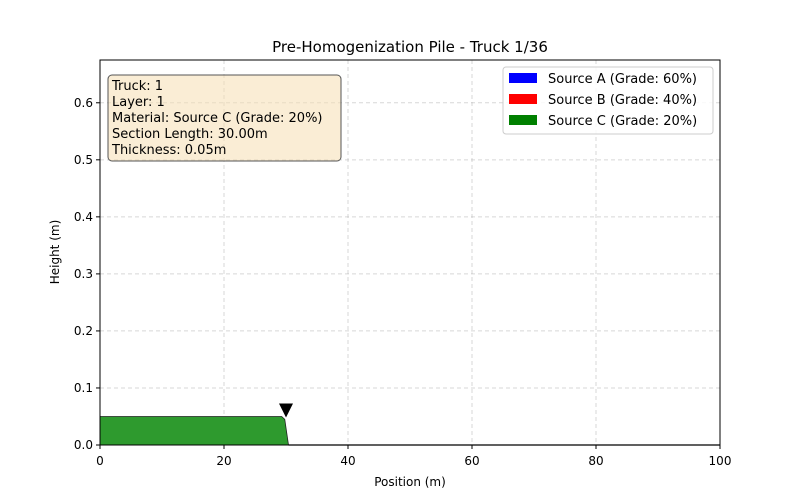 This screenshot has height=504, width=800. Describe the element at coordinates (83, 445) in the screenshot. I see `y-tick-label: 0.0` at that location.